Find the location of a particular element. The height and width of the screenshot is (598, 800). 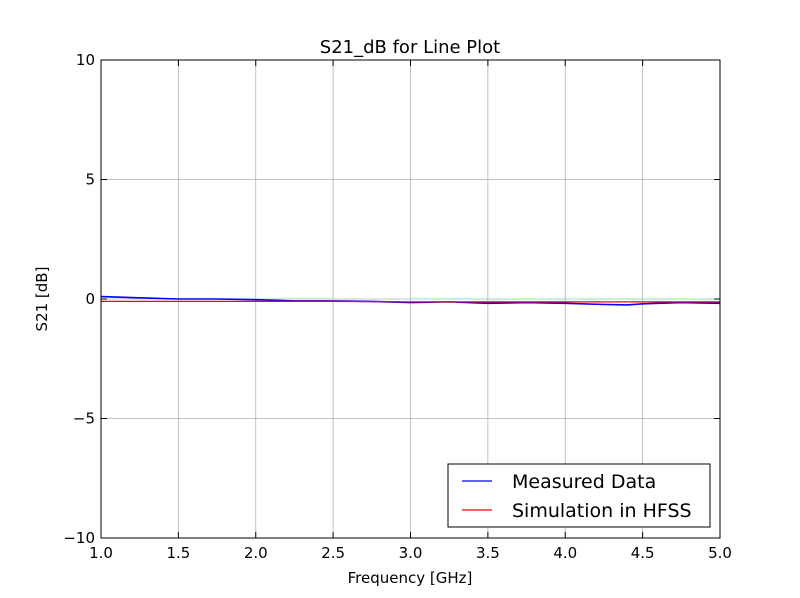

y-tick-label: 10 is located at coordinates (85, 60).